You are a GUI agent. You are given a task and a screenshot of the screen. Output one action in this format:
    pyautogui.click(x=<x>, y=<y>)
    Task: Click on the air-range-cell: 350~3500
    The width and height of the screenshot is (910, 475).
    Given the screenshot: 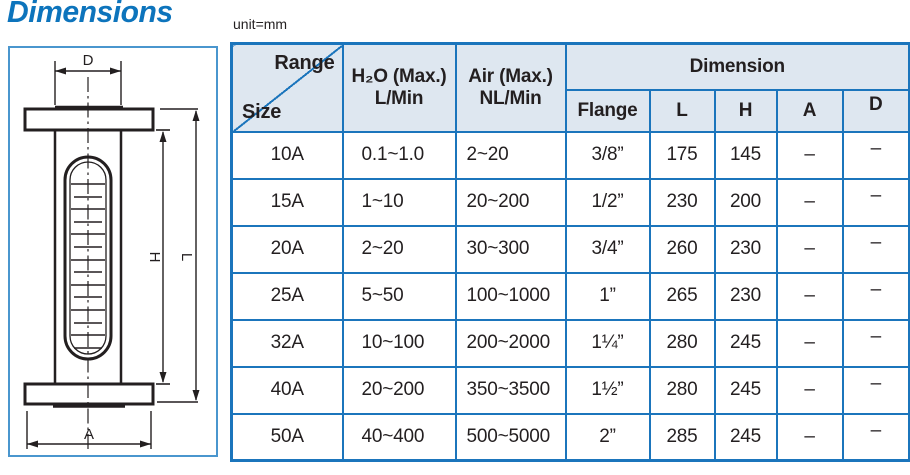 What is the action you would take?
    pyautogui.click(x=510, y=390)
    